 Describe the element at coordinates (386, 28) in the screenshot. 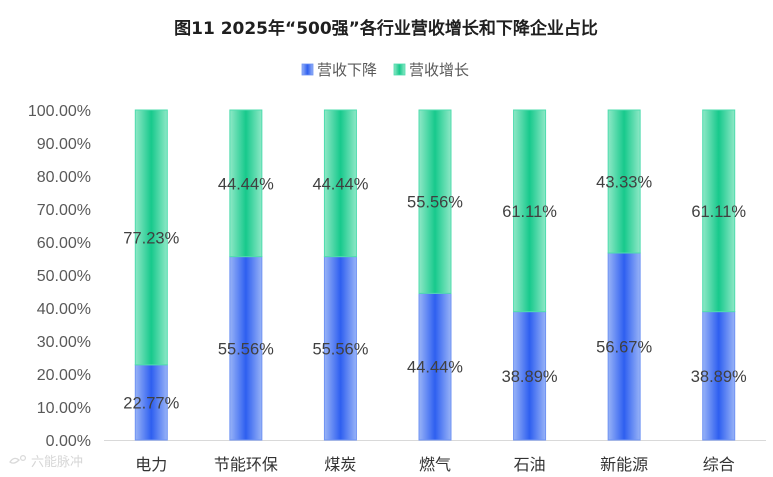

I see `chart-title: 图11 2025年“500强”各行业营收增长和下降企业占比` at that location.